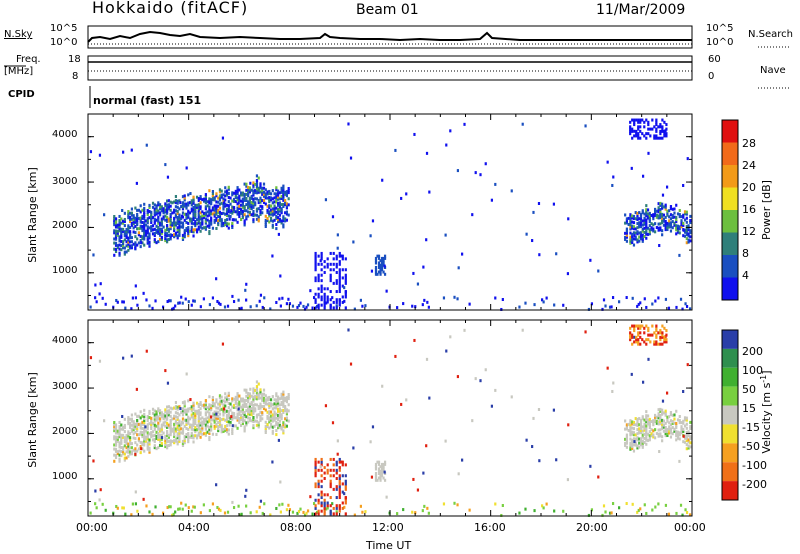 This screenshot has height=554, width=800. I want to click on nsearch-label: N.Search, so click(771, 34).